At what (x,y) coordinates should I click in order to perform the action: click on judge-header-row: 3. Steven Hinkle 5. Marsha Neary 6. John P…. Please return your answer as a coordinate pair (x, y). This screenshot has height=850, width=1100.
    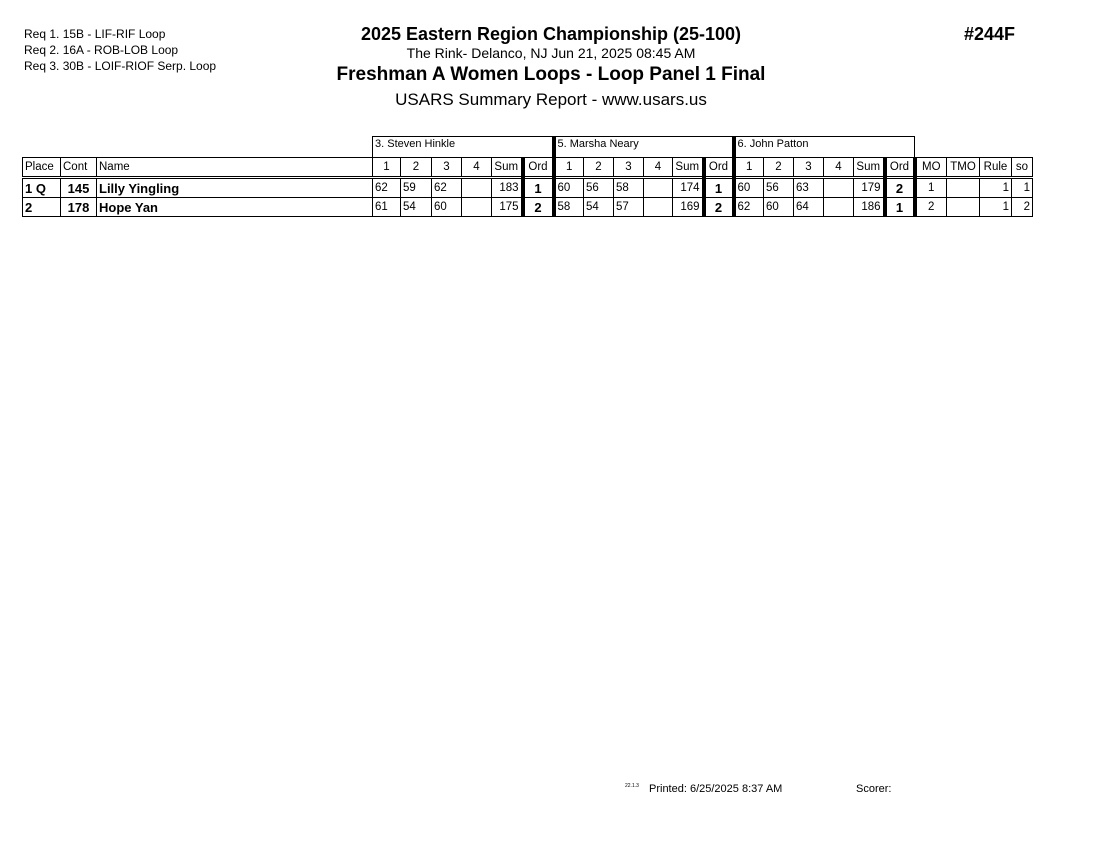
    Looking at the image, I should click on (528, 147).